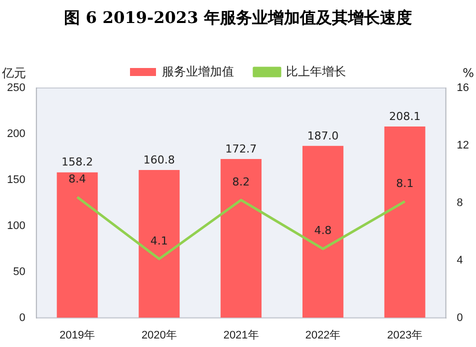 The width and height of the screenshot is (476, 347). I want to click on x-tick-label: 2023年, so click(405, 335).